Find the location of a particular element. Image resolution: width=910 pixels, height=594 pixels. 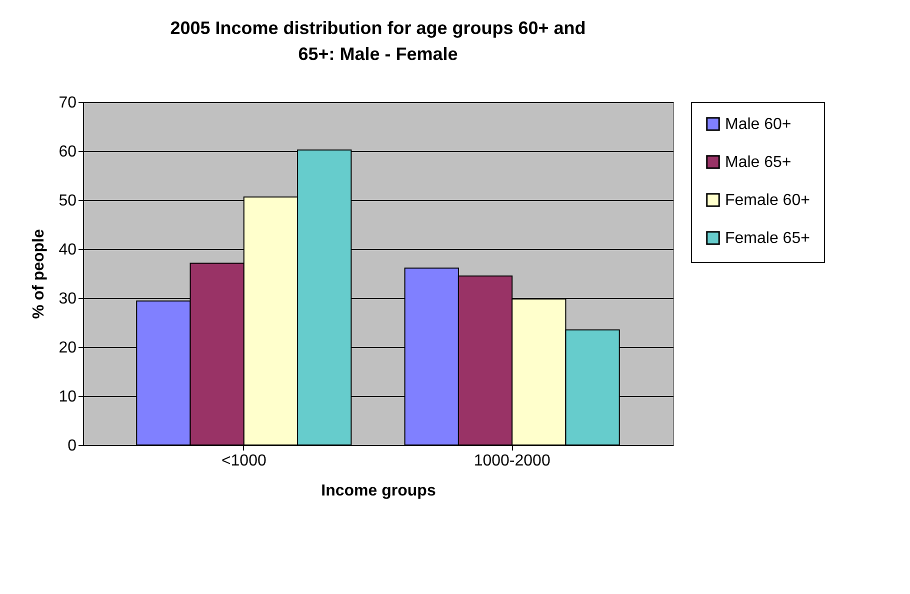

legend-label: Female 60+ is located at coordinates (767, 200).